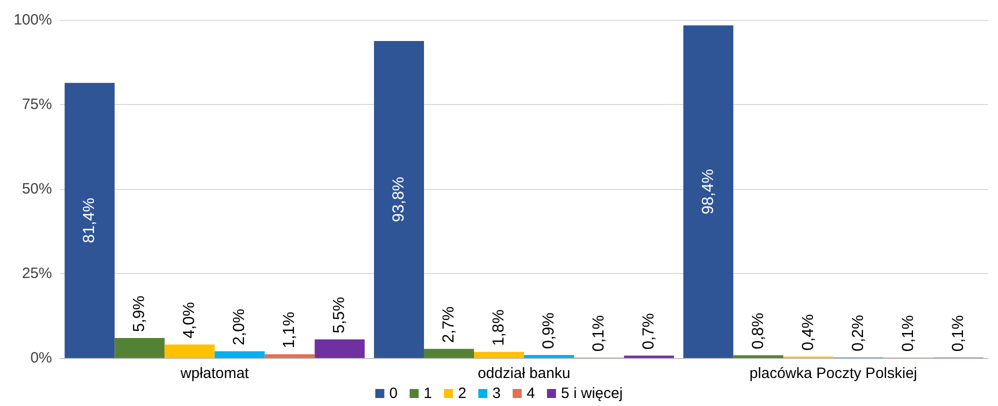 The width and height of the screenshot is (998, 406). What do you see at coordinates (496, 393) in the screenshot?
I see `legend-label: 3` at bounding box center [496, 393].